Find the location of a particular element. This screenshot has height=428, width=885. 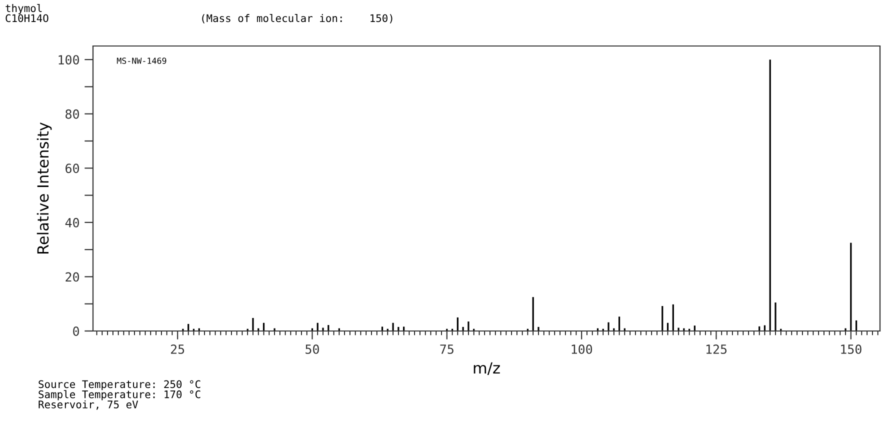

x-tick-label: 25 is located at coordinates (177, 349).